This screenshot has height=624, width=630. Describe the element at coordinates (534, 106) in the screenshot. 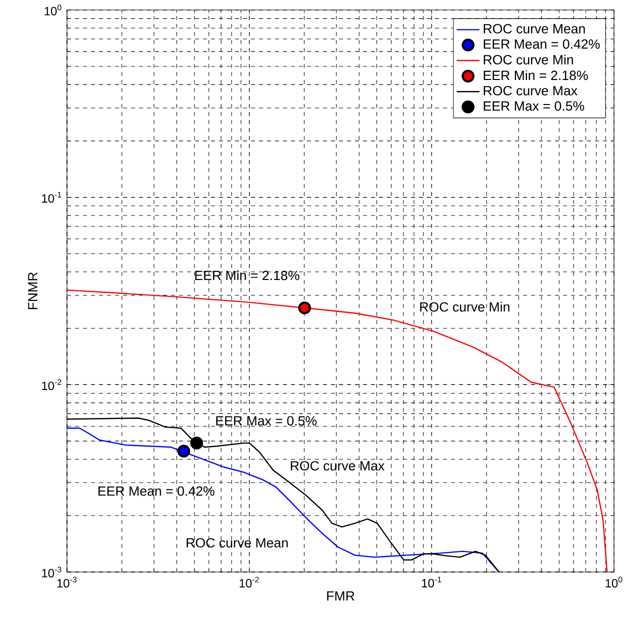

I see `legend-label: EER Max = 0.5%` at that location.